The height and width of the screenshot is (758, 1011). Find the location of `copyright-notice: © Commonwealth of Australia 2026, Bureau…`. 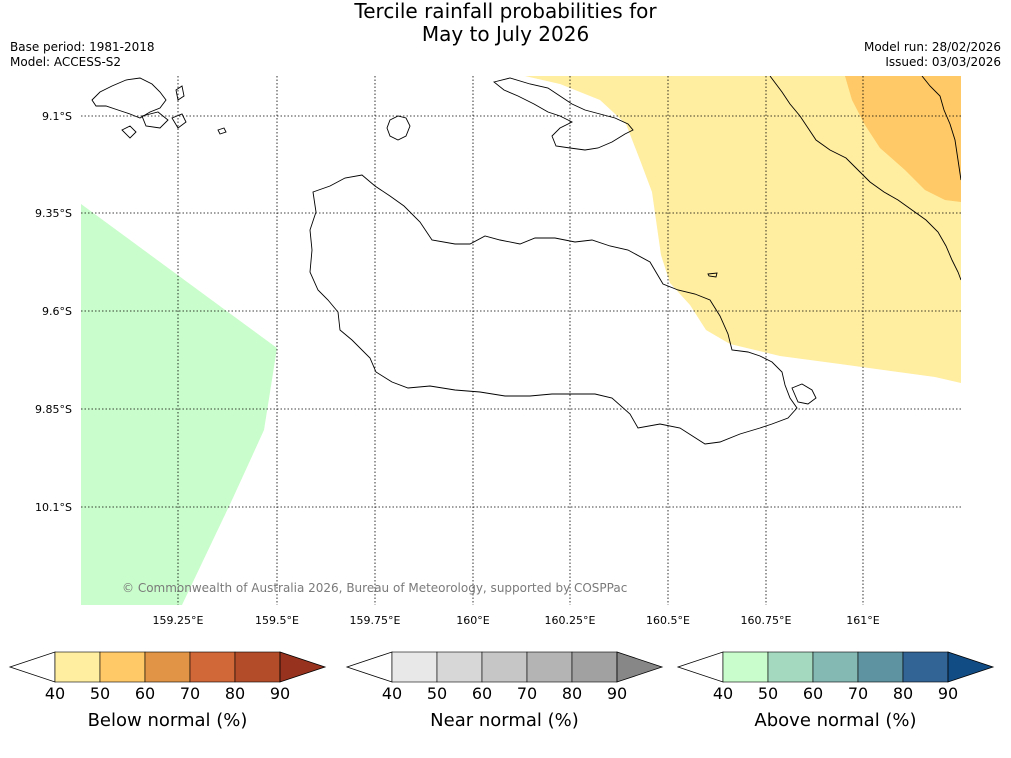

copyright-notice: © Commonwealth of Australia 2026, Bureau… is located at coordinates (374, 588).